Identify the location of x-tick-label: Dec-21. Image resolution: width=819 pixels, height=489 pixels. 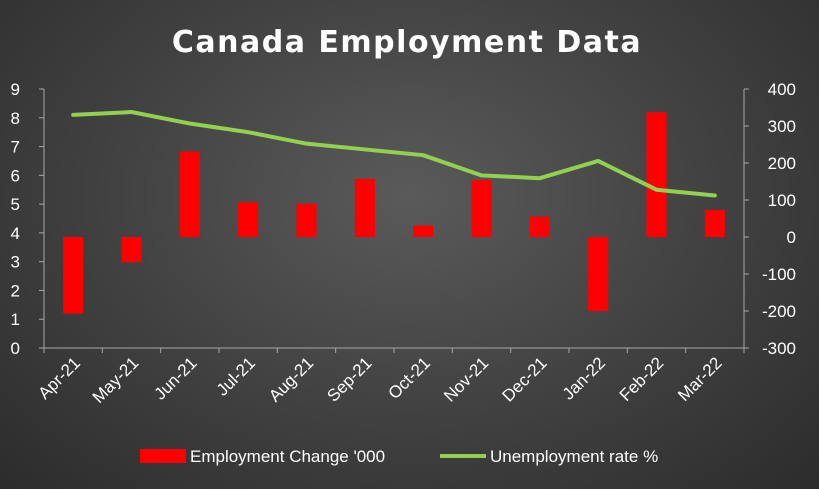
(524, 379).